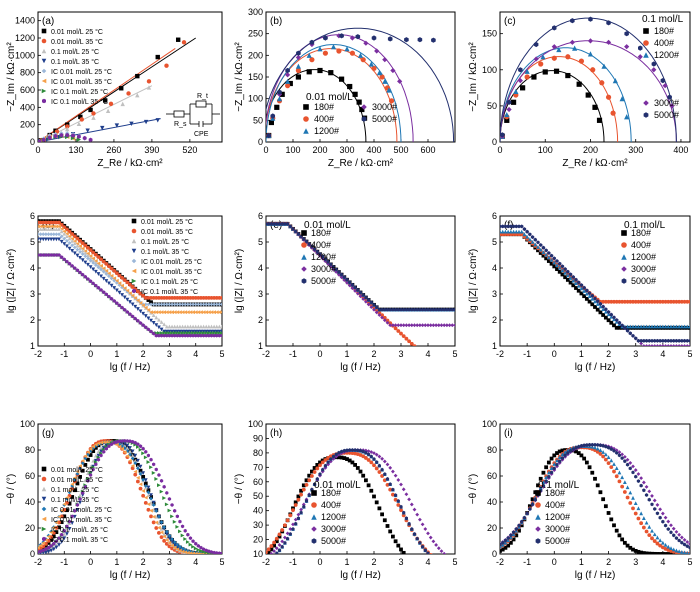 Image resolution: width=700 pixels, height=592 pixels. What do you see at coordinates (557, 529) in the screenshot?
I see `legend-label: 3000#` at bounding box center [557, 529].